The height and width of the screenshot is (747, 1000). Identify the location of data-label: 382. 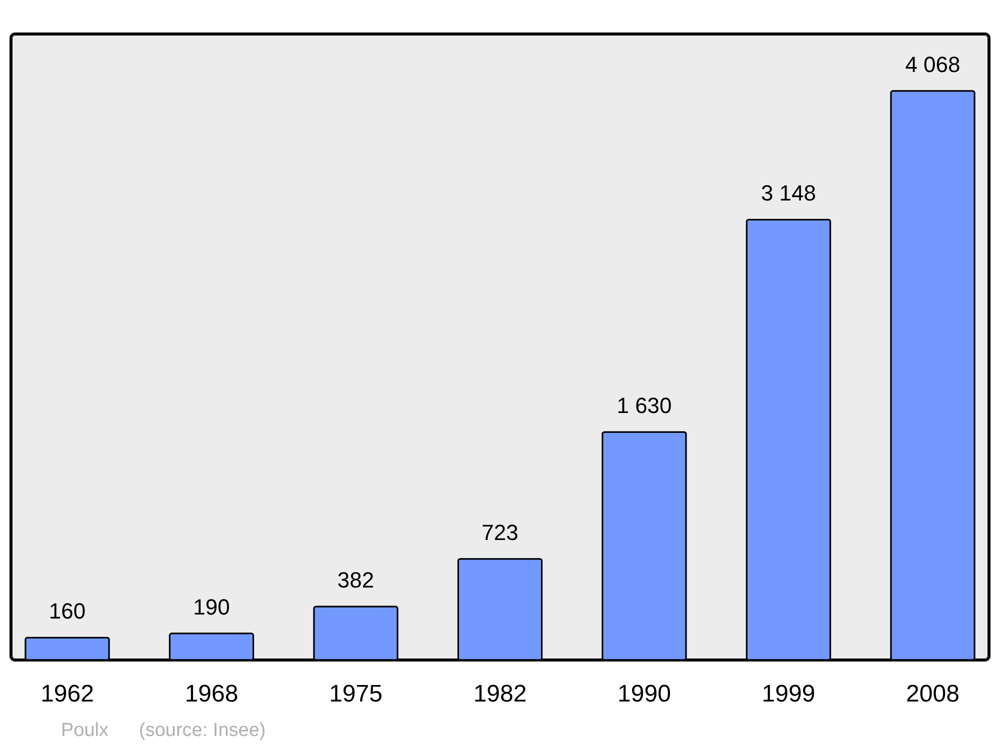
(355, 580).